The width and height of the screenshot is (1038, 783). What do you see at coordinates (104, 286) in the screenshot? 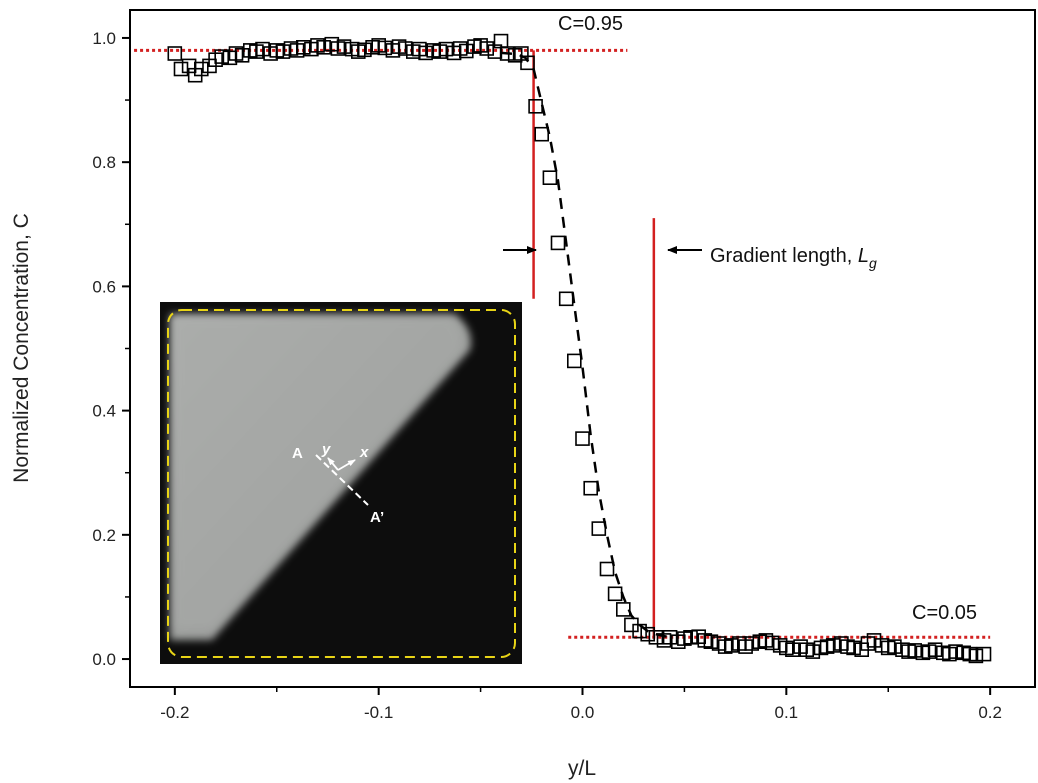
I see `y-tick-label: 0.6` at bounding box center [104, 286].